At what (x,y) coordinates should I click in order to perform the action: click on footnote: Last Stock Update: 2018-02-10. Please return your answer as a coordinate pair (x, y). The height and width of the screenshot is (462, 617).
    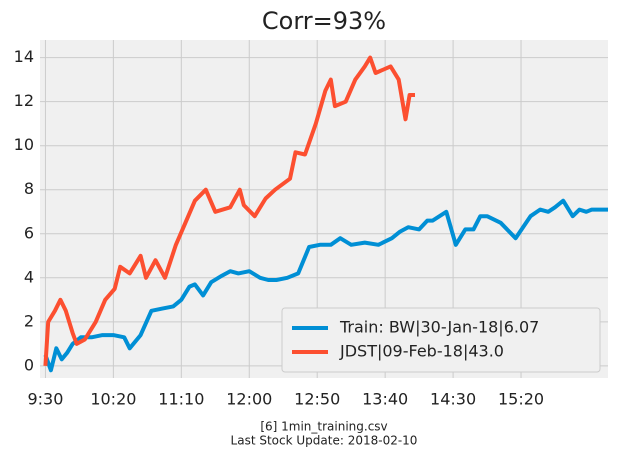
    Looking at the image, I should click on (324, 441).